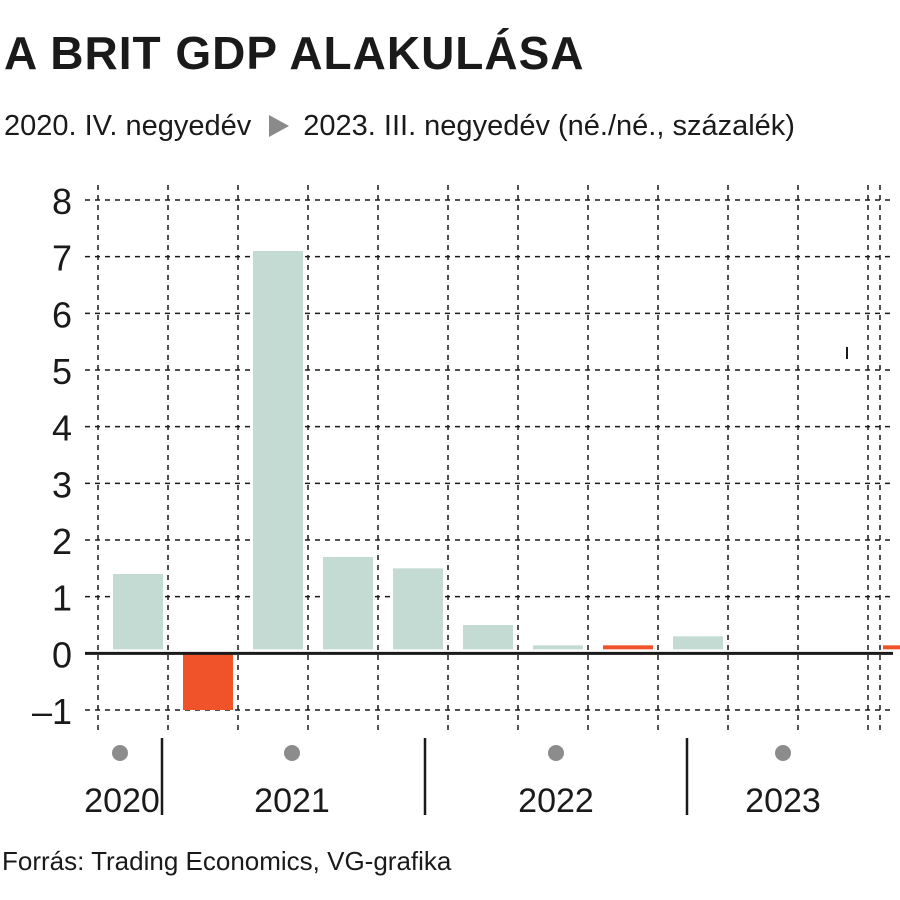 The height and width of the screenshot is (900, 900). Describe the element at coordinates (452, 779) in the screenshot. I see `year-axis: 2020 2021 2022 2023` at that location.